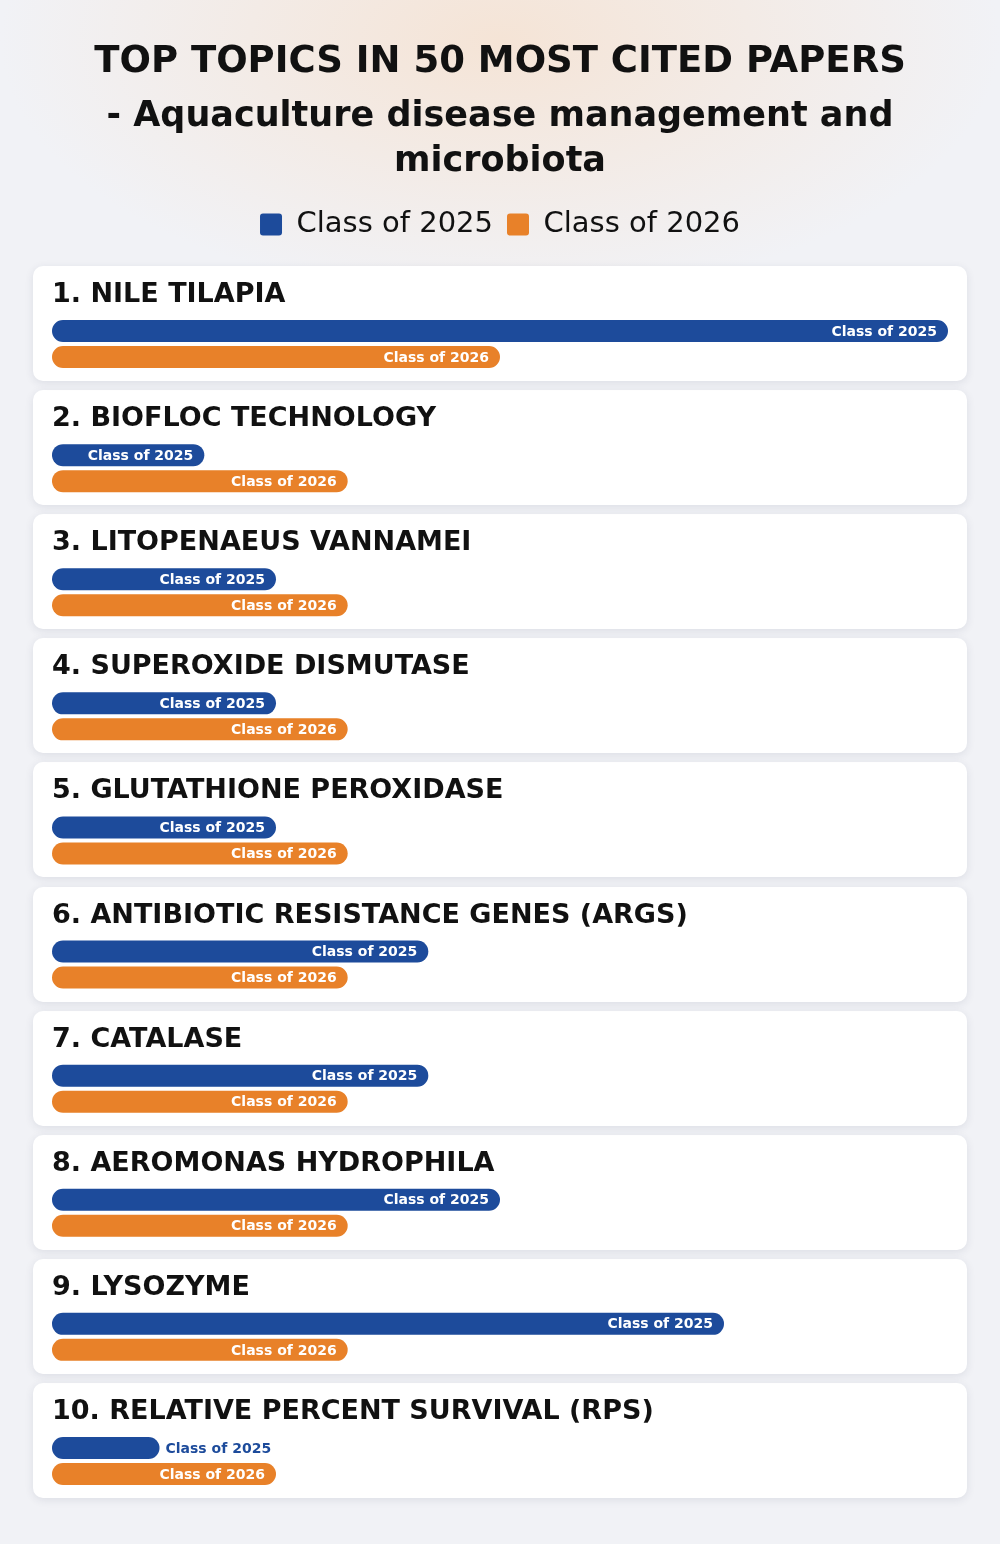  I want to click on y-tick-label: 5. GLUTATHIONE PEROXIDASE, so click(278, 789).